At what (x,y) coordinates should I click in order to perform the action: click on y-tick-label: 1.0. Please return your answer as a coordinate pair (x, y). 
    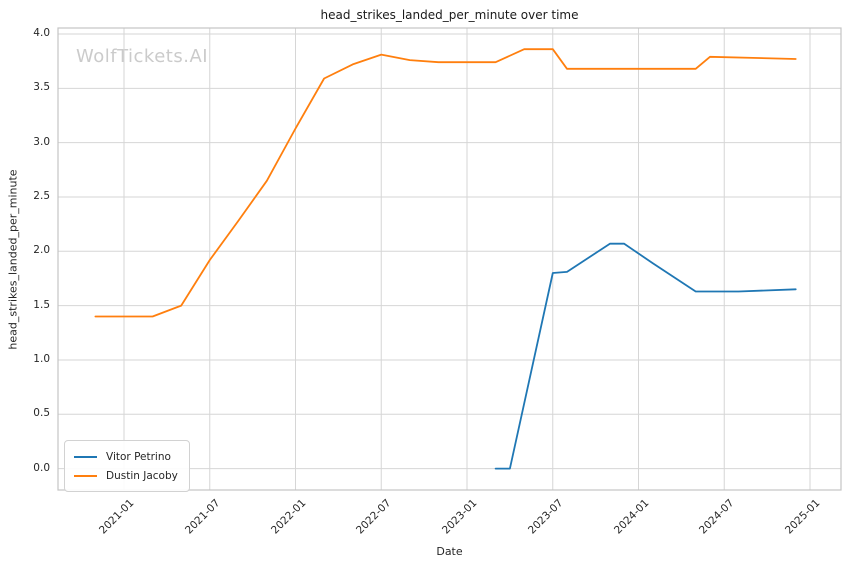
    Looking at the image, I should click on (41, 358).